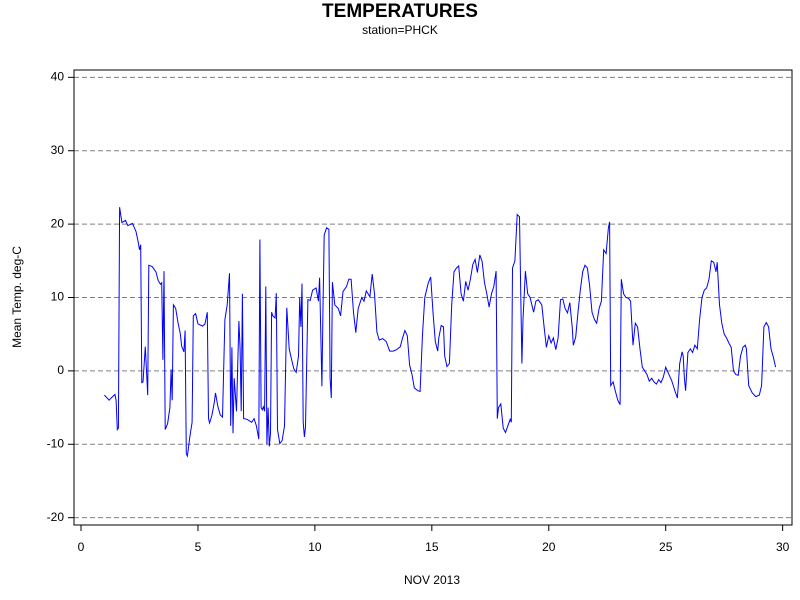  What do you see at coordinates (58, 297) in the screenshot?
I see `y-tick-label: 10` at bounding box center [58, 297].